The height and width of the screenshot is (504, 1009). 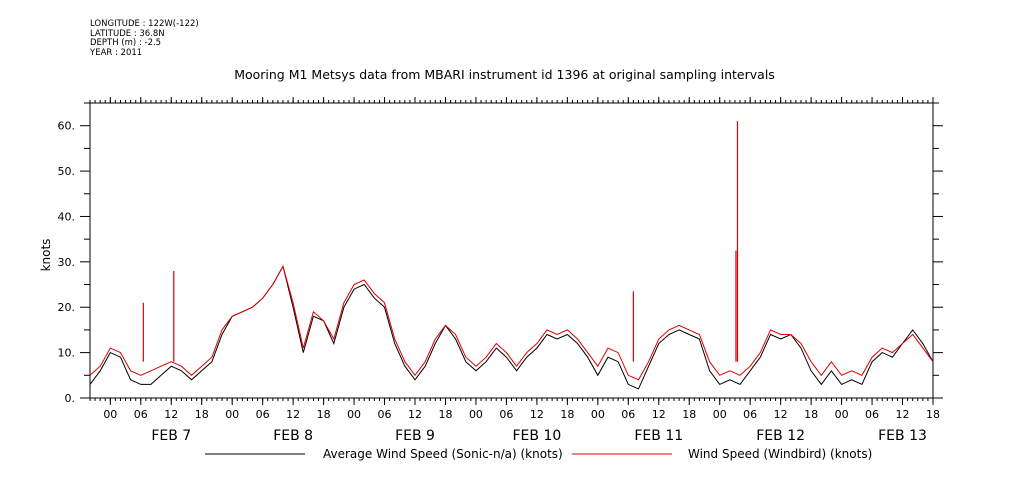 I want to click on meta-depth: DEPTH (m) : -2.5, so click(x=126, y=43).